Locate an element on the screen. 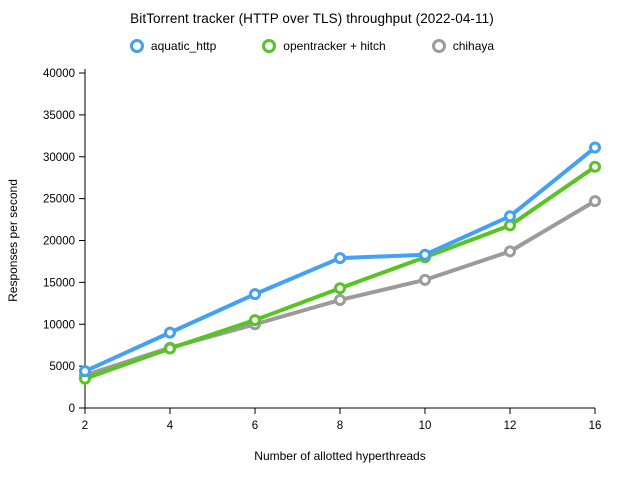 The image size is (624, 477). legend-label: chihaya is located at coordinates (473, 46).